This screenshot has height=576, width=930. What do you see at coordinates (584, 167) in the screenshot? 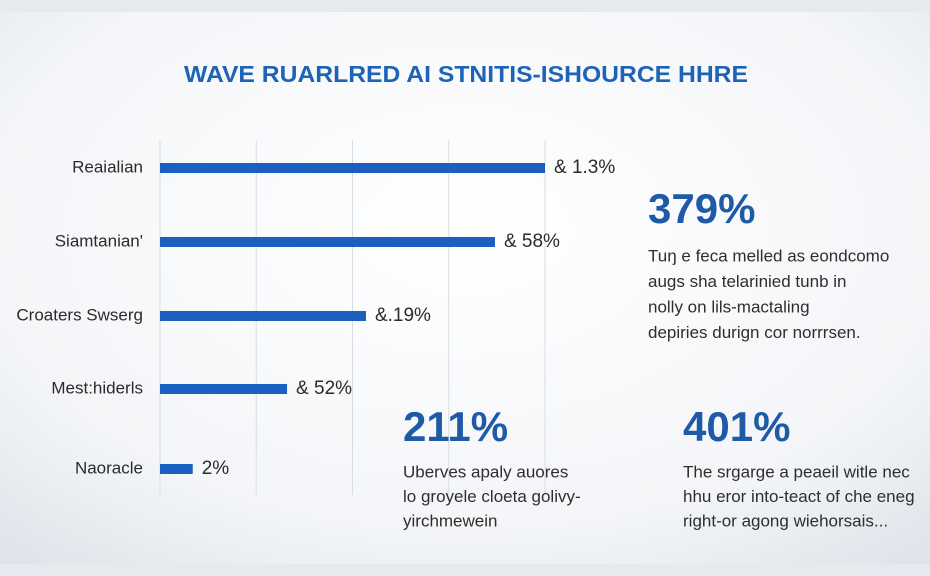
I see `bar-annotation: & 1.3%` at bounding box center [584, 167].